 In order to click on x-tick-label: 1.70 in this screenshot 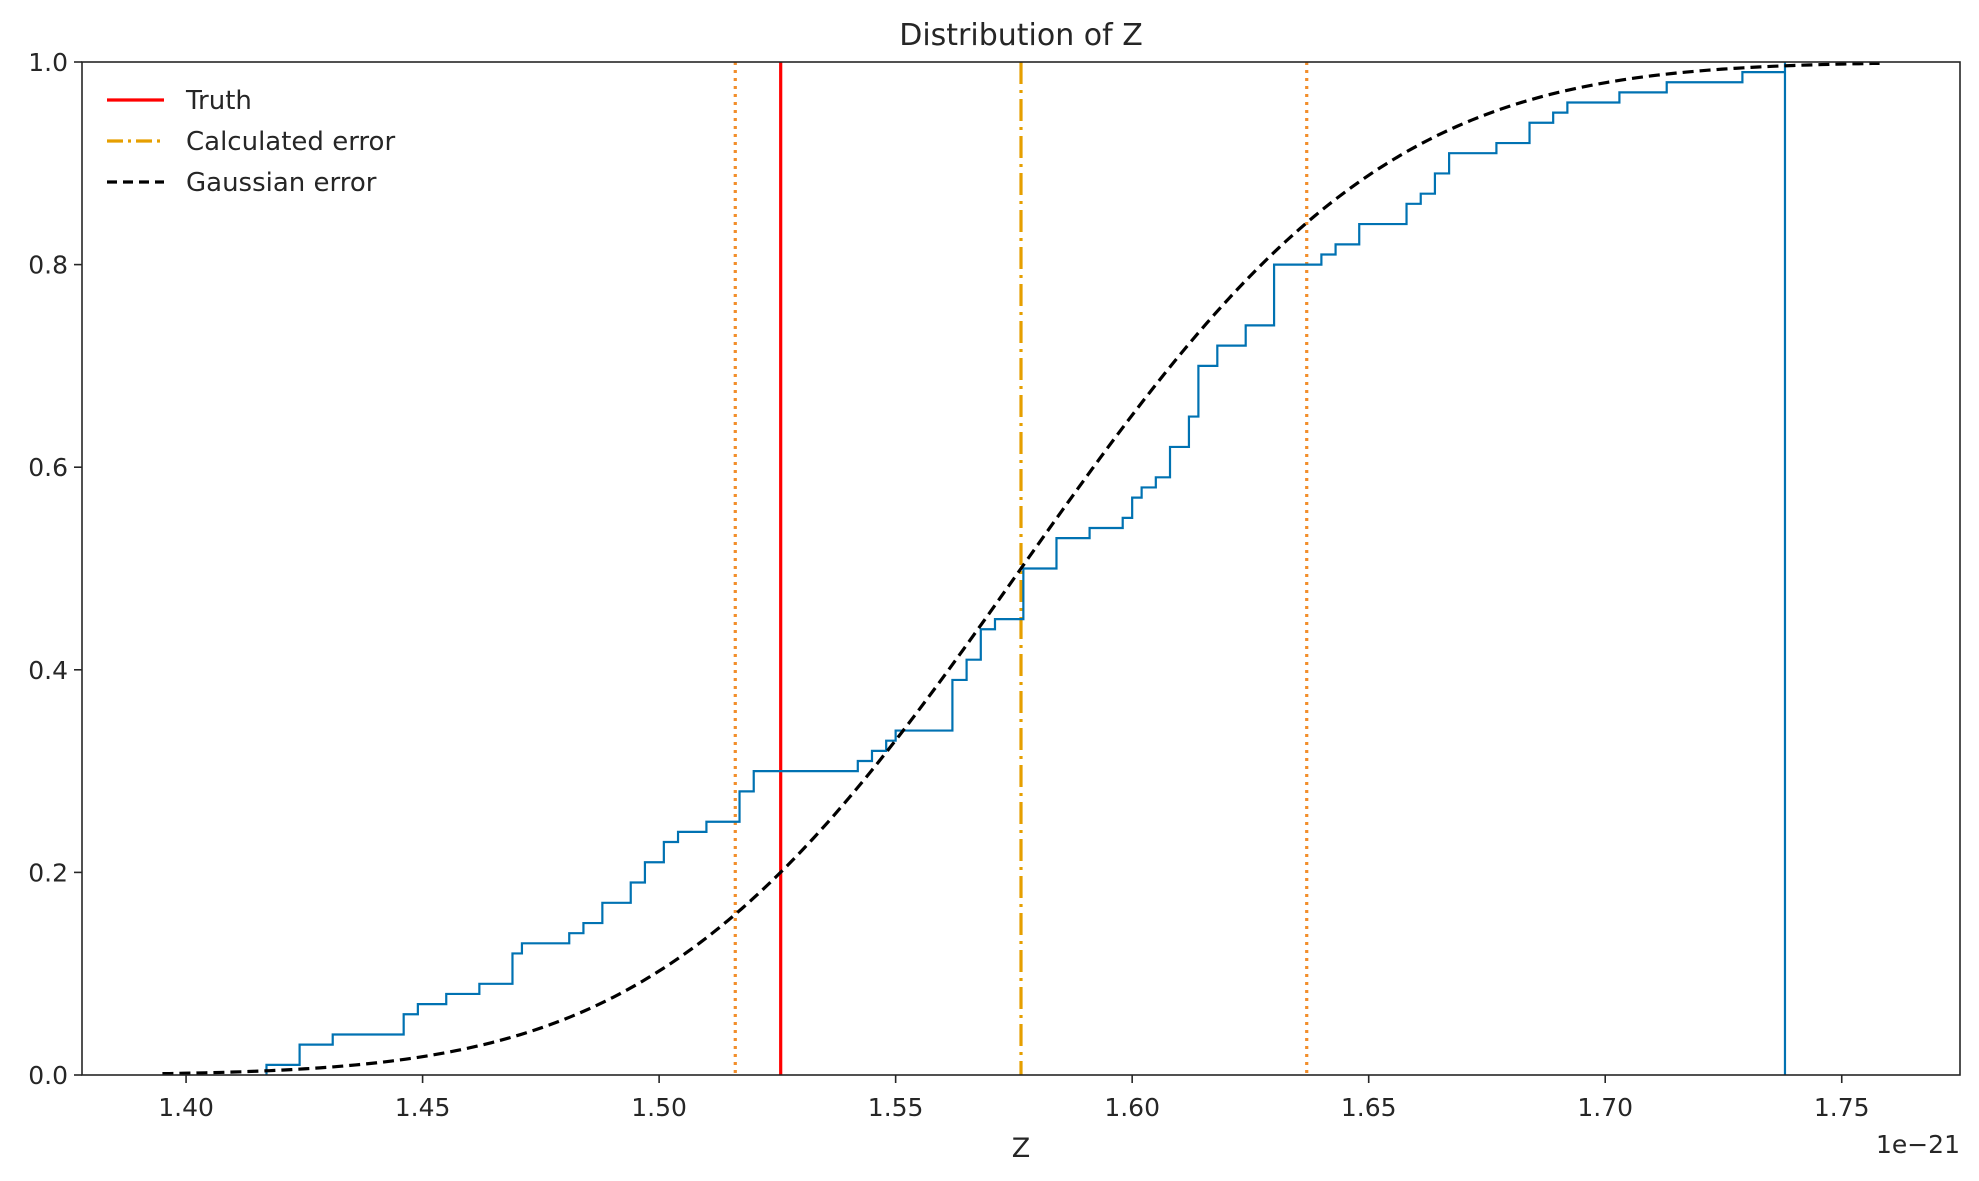, I will do `click(1605, 1107)`.